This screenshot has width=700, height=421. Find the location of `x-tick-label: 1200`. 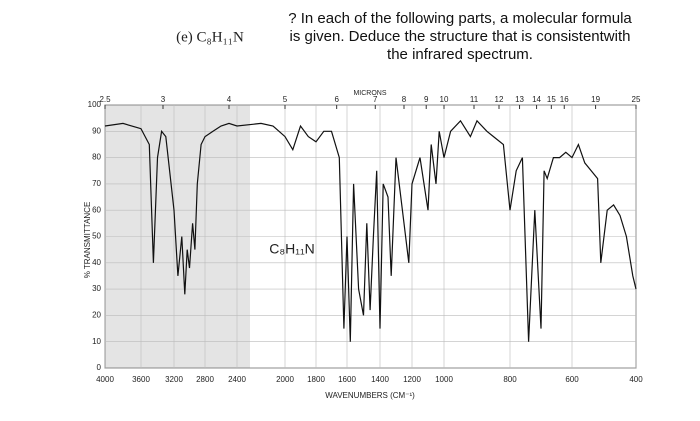

x-tick-label: 1200 is located at coordinates (412, 379).